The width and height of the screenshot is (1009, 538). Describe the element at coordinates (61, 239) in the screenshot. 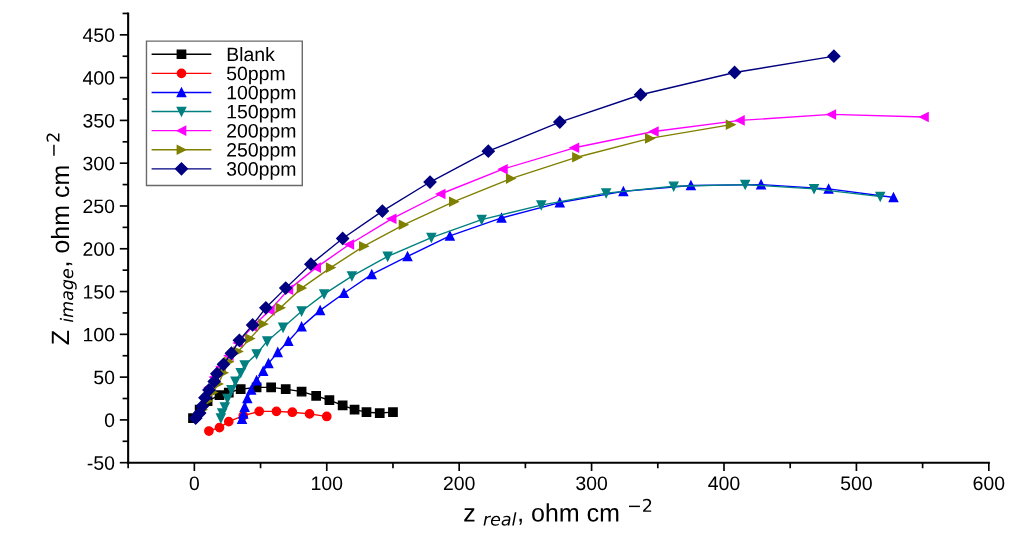

I see `y-axis-title: Z $_{image}$, ohm cm $^{−2}$` at that location.